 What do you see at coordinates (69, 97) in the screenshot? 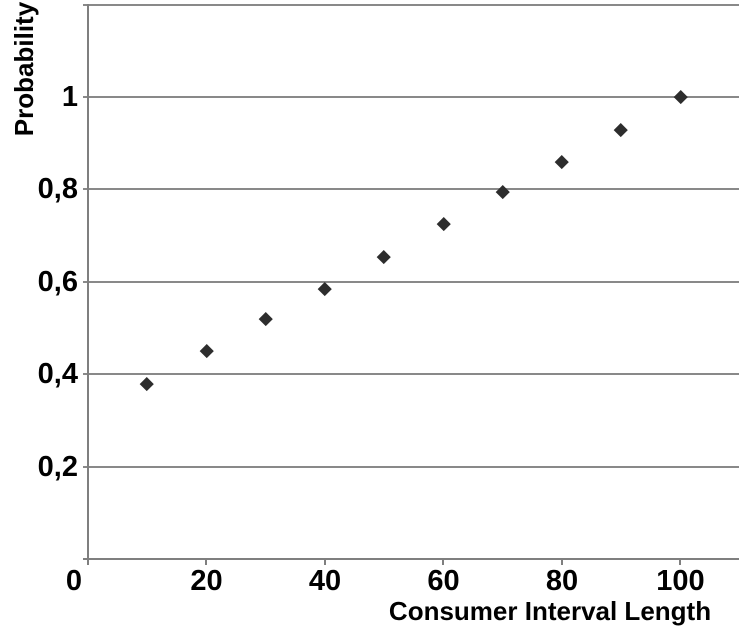
I see `y-tick-label: 1` at bounding box center [69, 97].